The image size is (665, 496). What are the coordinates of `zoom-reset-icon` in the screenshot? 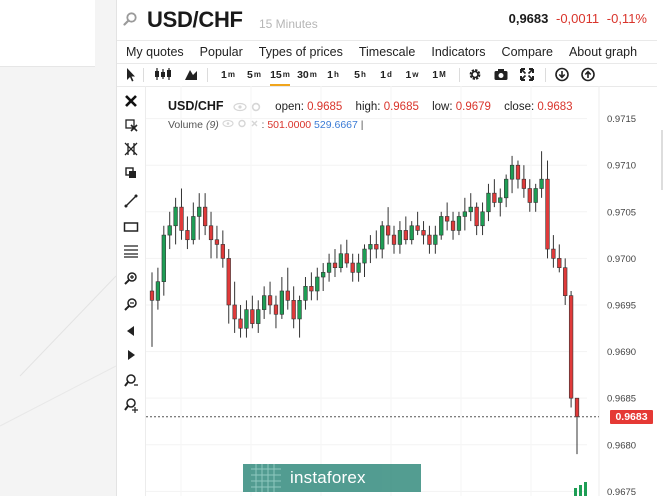 It's located at (131, 405).